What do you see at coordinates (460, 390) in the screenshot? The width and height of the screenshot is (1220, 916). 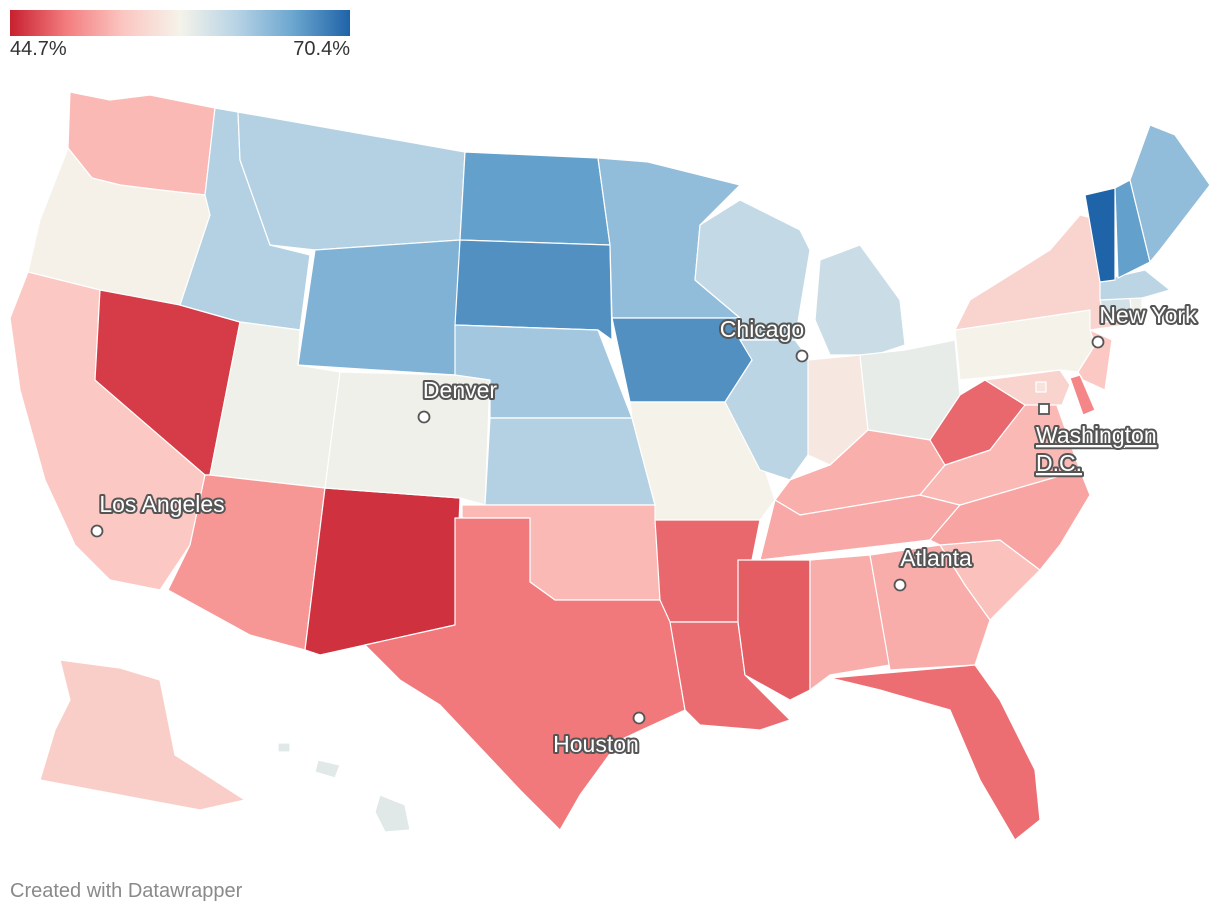 I see `denver-label: Denver` at bounding box center [460, 390].